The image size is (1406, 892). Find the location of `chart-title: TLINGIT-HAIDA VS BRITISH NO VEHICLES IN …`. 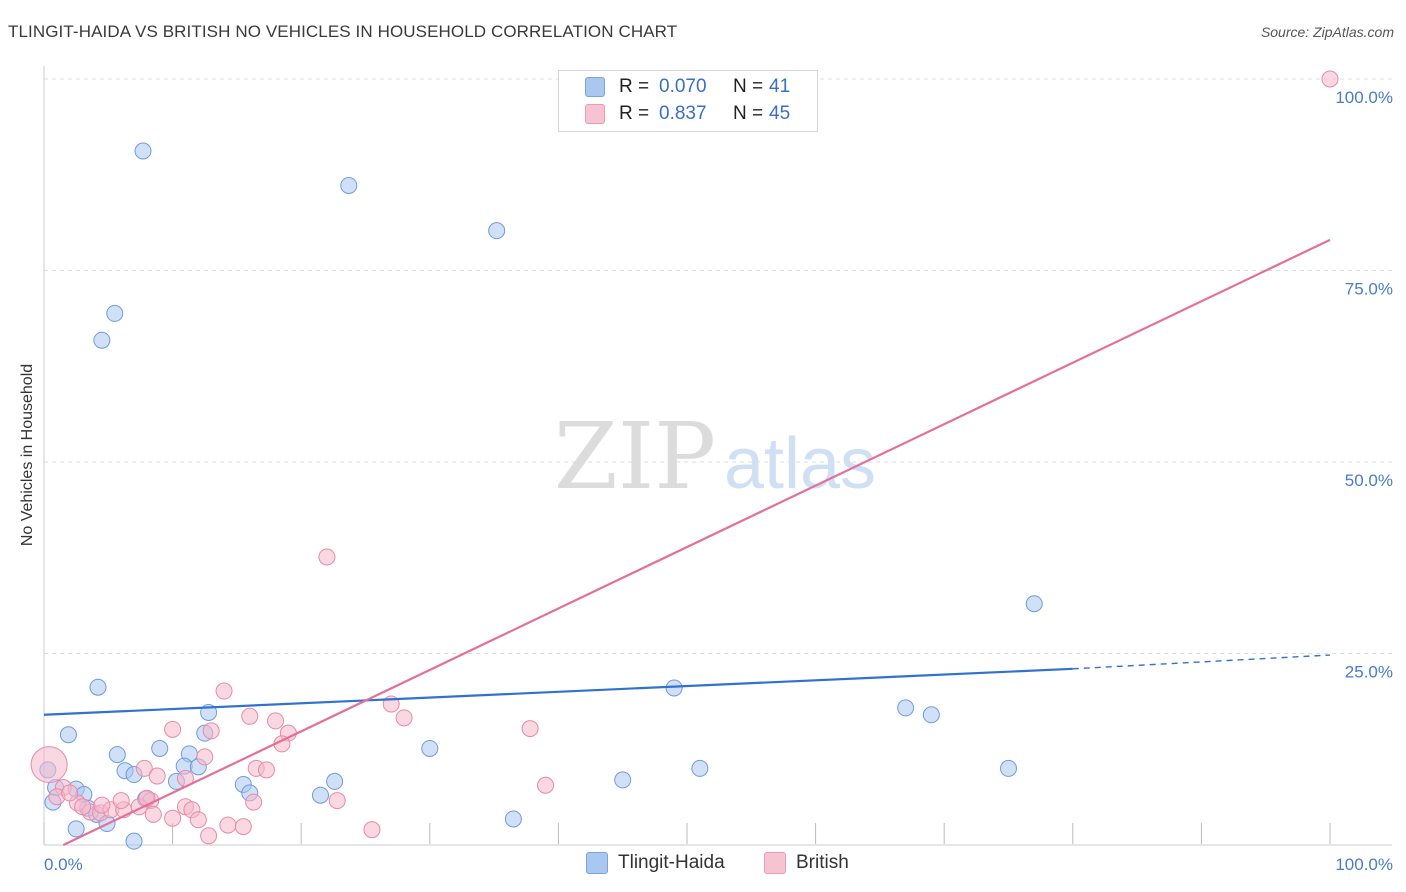

chart-title: TLINGIT-HAIDA VS BRITISH NO VEHICLES IN … is located at coordinates (343, 31).